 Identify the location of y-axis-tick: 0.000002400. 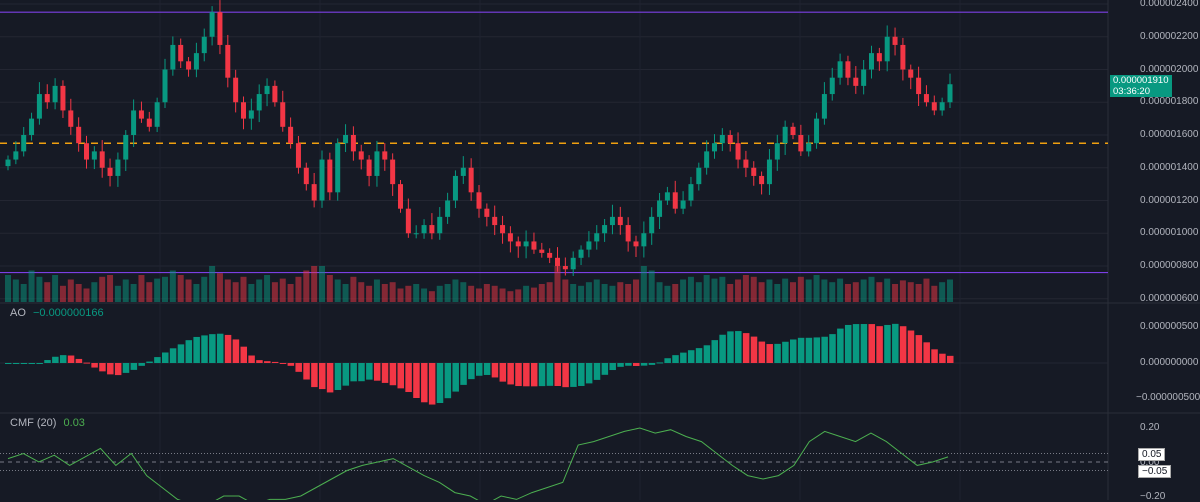
(1169, 4).